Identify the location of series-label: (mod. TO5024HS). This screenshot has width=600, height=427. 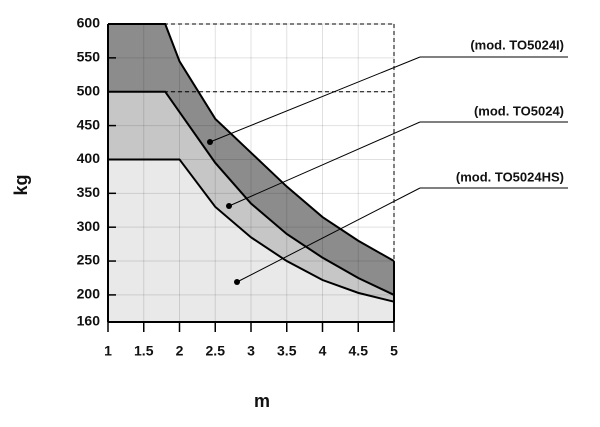
(510, 176).